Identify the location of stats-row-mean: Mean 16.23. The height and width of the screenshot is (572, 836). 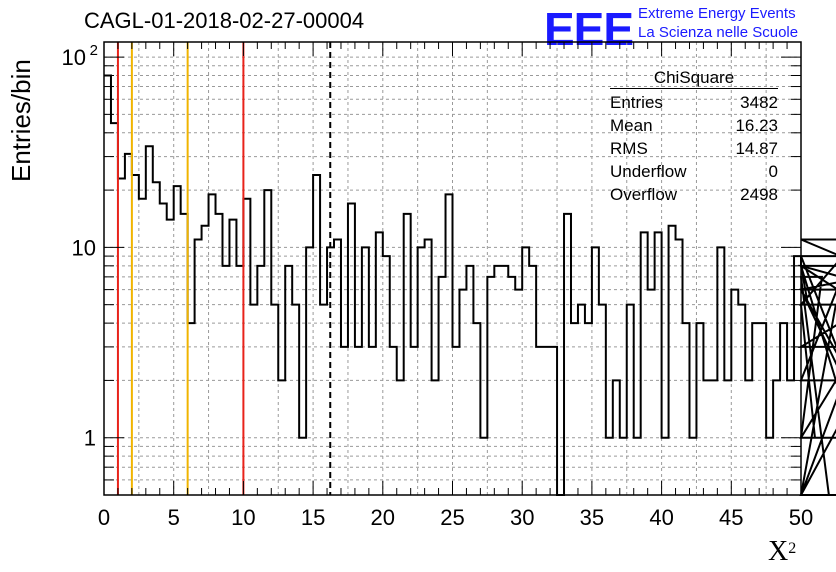
(694, 125).